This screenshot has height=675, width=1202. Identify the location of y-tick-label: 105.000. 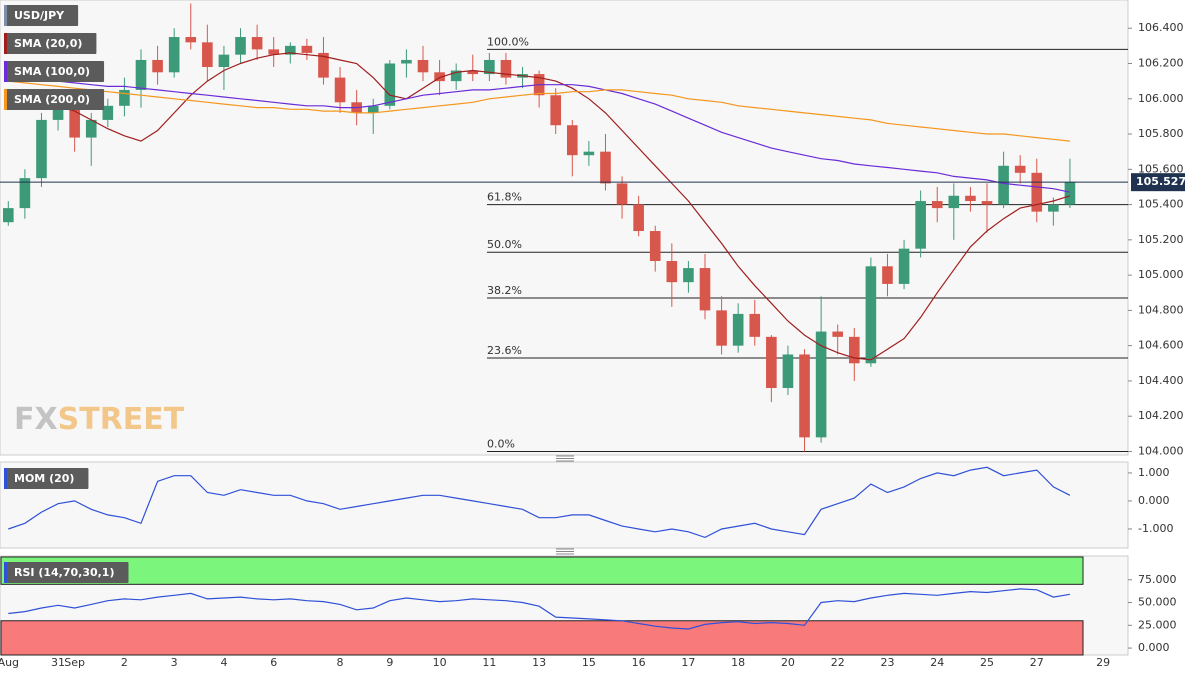
(1161, 274).